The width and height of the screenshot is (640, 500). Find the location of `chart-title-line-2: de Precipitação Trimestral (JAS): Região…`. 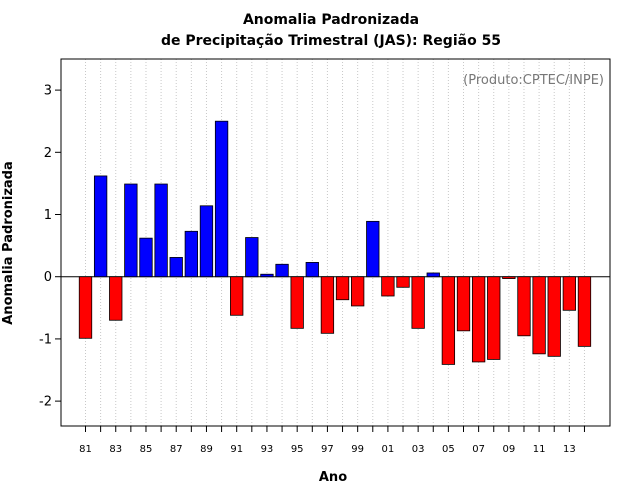

chart-title-line-2: de Precipitação Trimestral (JAS): Região… is located at coordinates (331, 41).